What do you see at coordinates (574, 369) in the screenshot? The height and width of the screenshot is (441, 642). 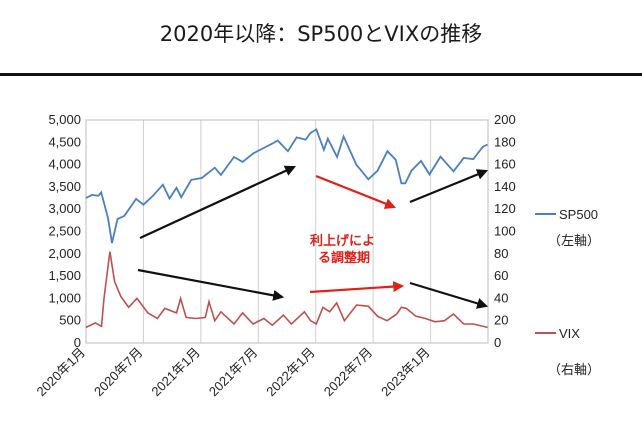 I see `legend-vix-axis-note: （右軸）` at bounding box center [574, 369].